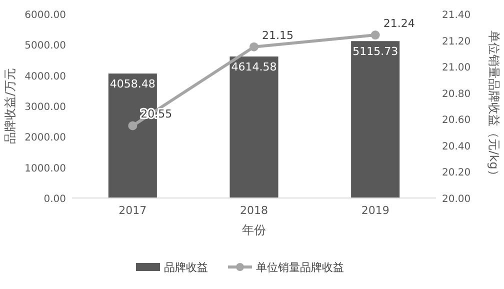 Image resolution: width=504 pixels, height=289 pixels. I want to click on y-tick-label: 2000.00, so click(45, 138).